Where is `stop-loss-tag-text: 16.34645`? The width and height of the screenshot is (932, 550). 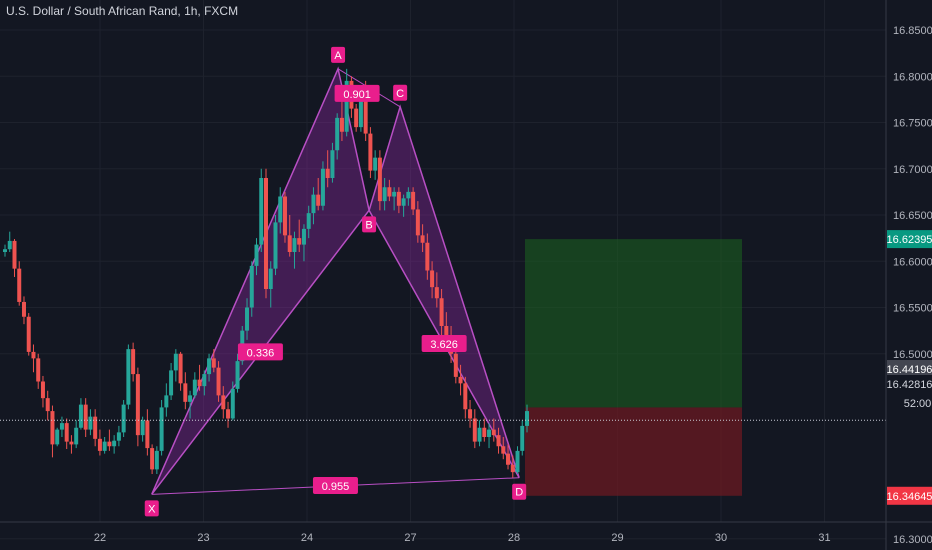 stop-loss-tag-text: 16.34645 is located at coordinates (909, 497).